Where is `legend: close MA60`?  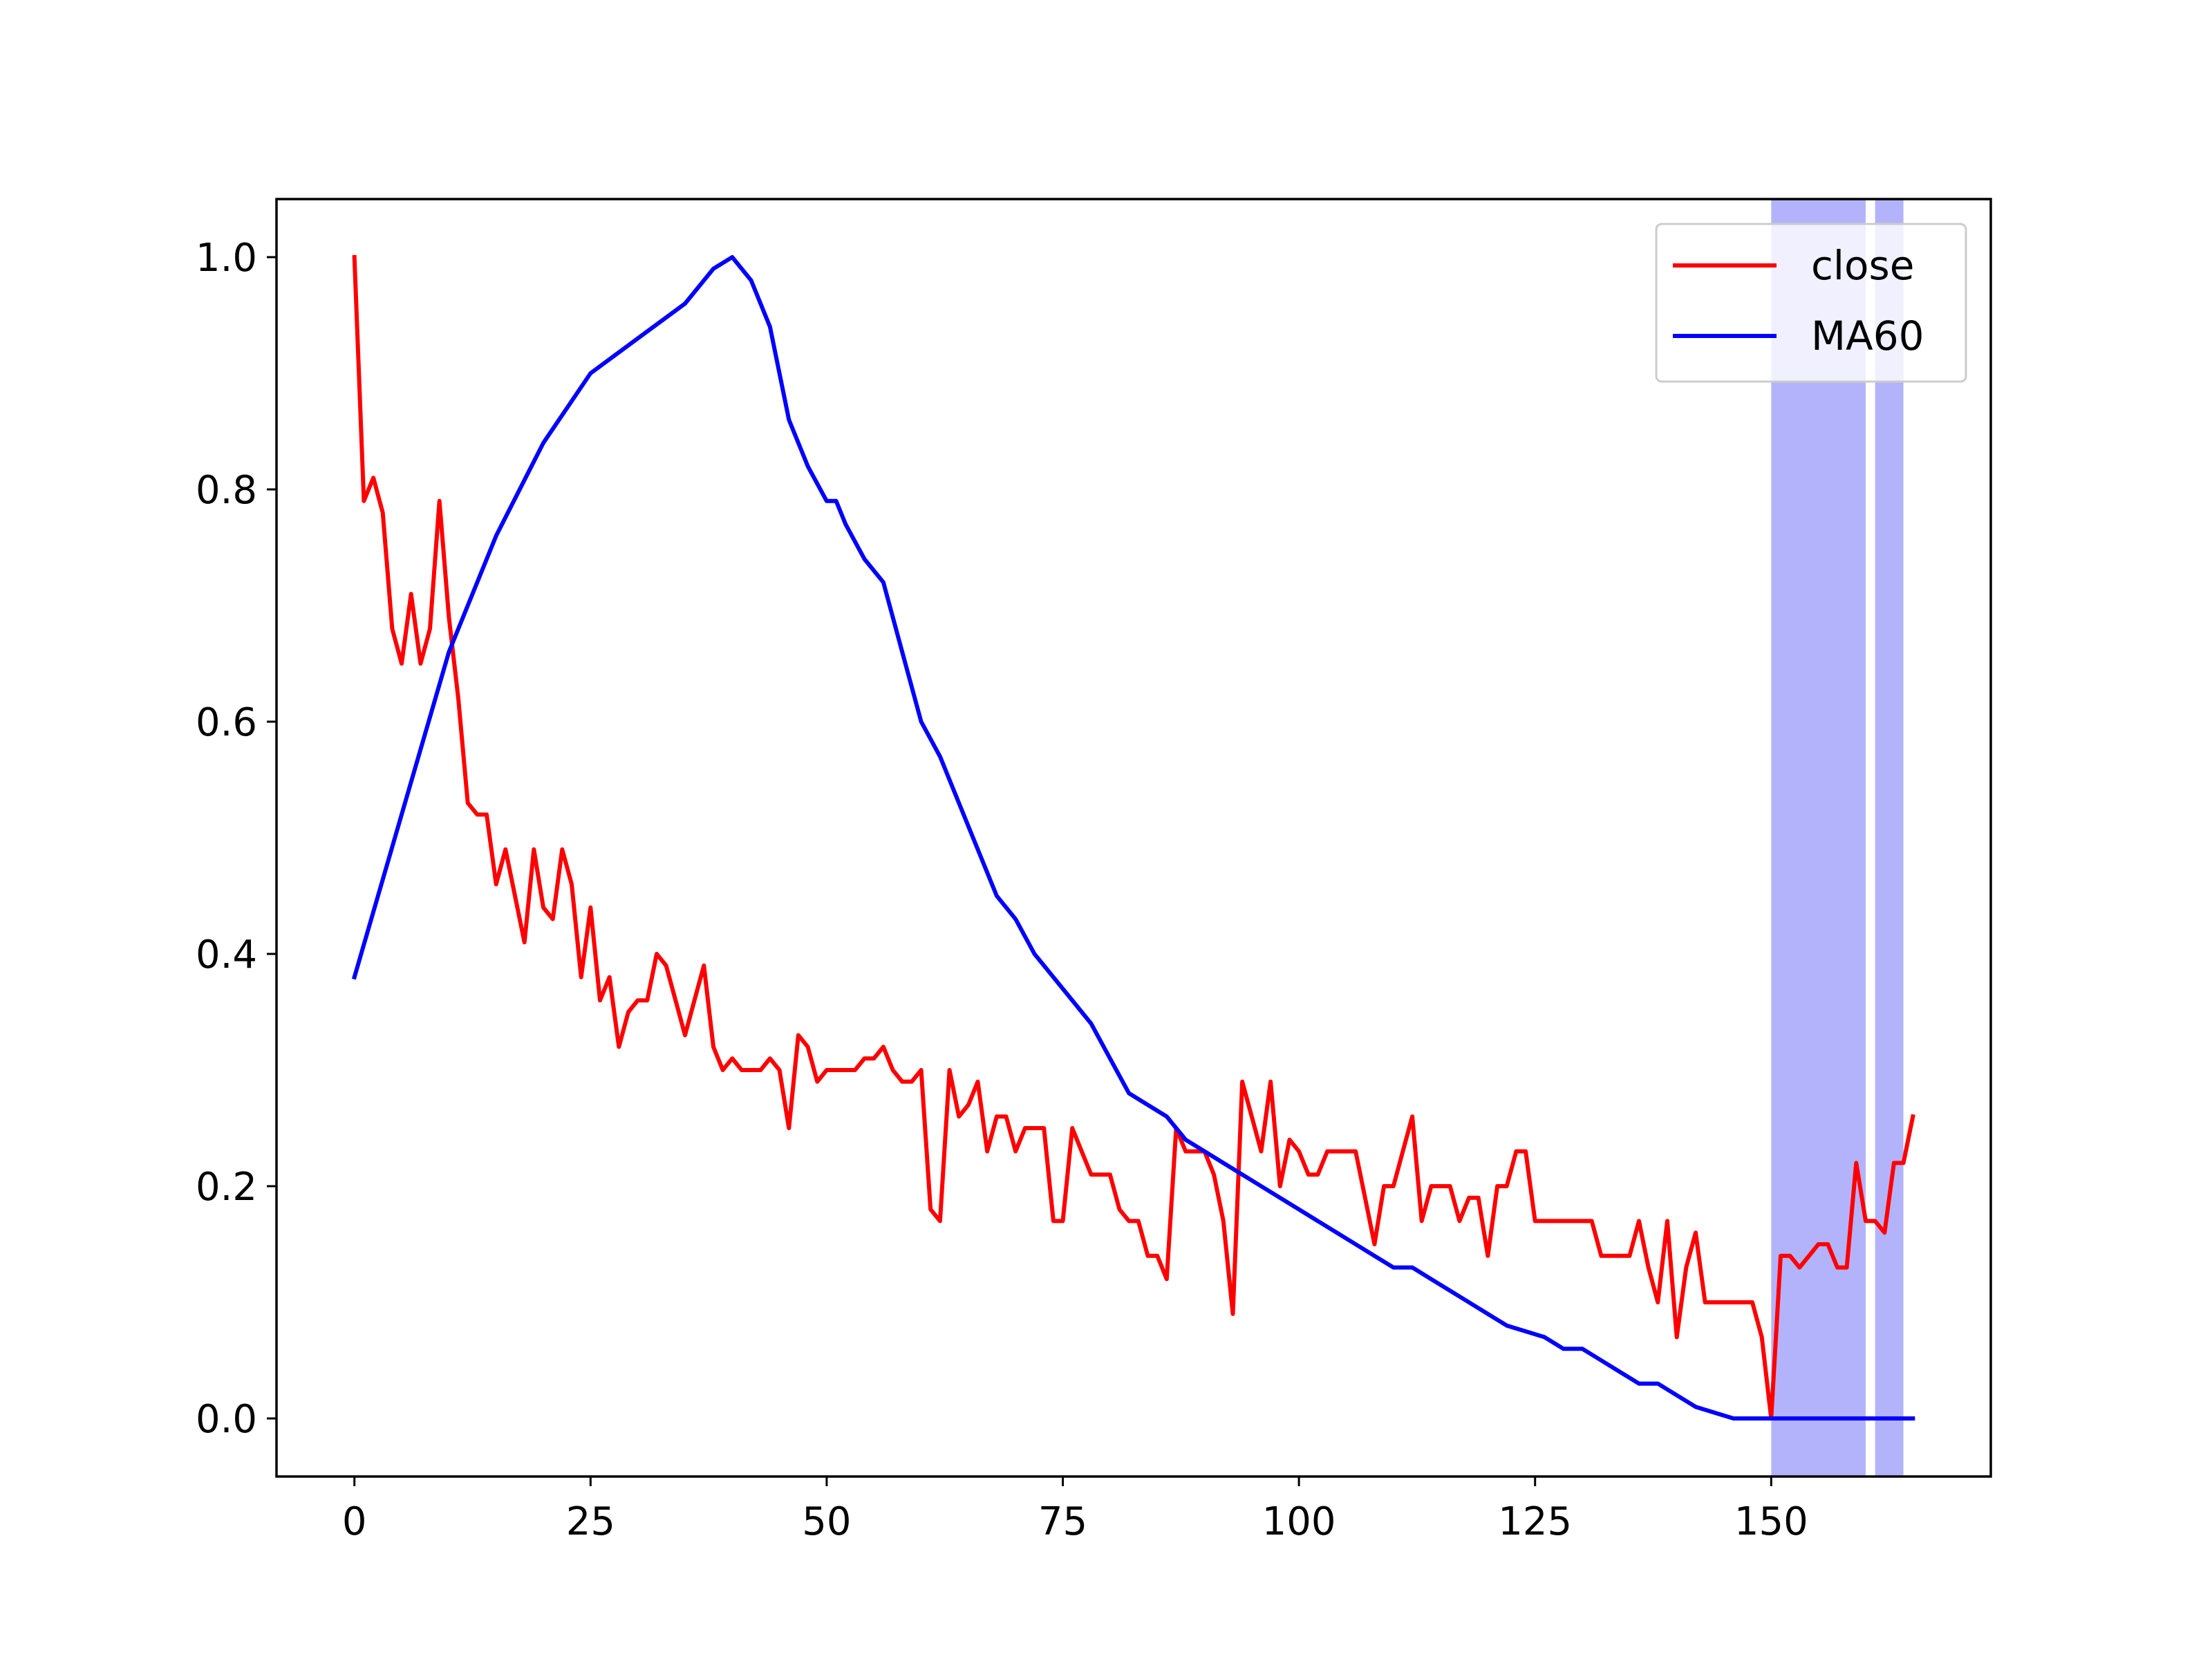
legend: close MA60 is located at coordinates (1811, 303).